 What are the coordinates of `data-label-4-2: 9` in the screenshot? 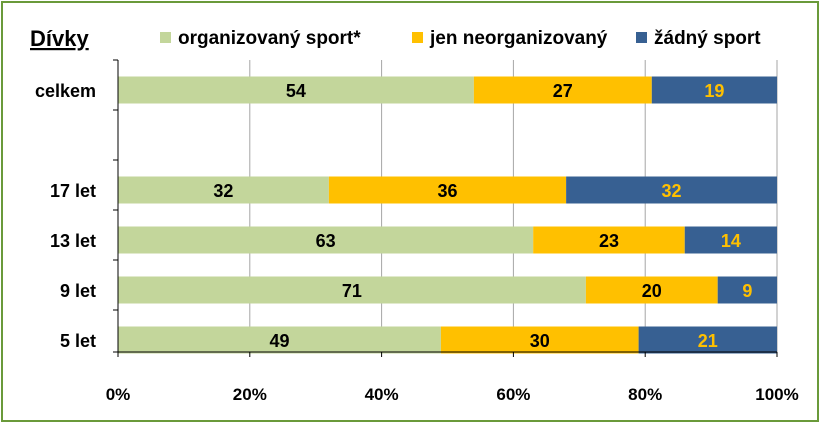 It's located at (747, 291).